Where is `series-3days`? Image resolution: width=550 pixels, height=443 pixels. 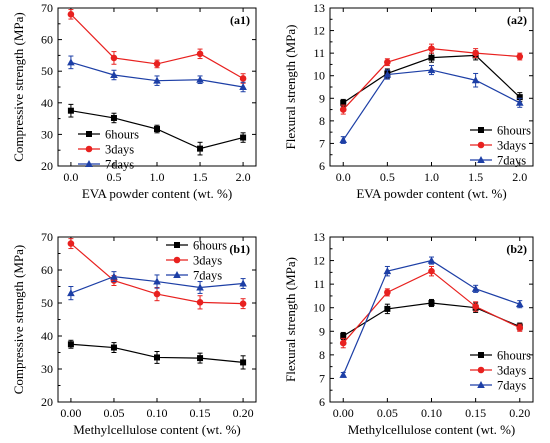
series-3days is located at coordinates (157, 46).